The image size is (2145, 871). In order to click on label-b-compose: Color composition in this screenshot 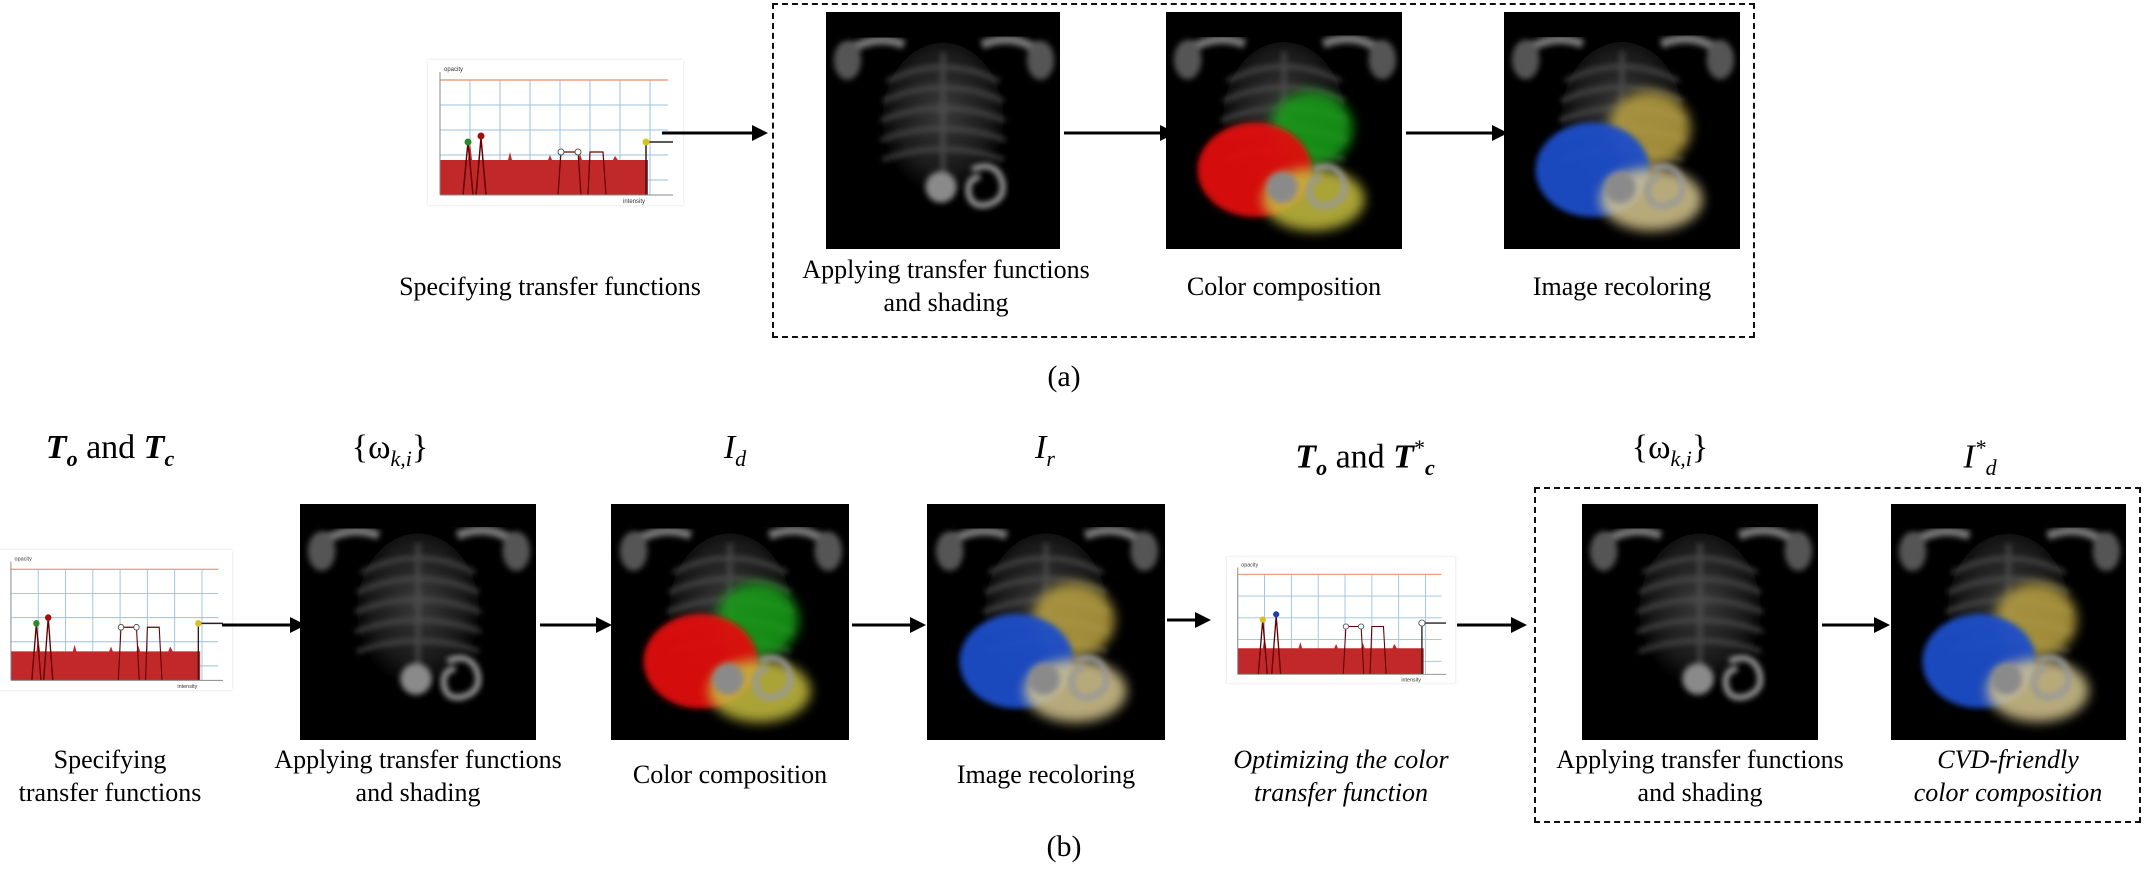, I will do `click(730, 774)`.